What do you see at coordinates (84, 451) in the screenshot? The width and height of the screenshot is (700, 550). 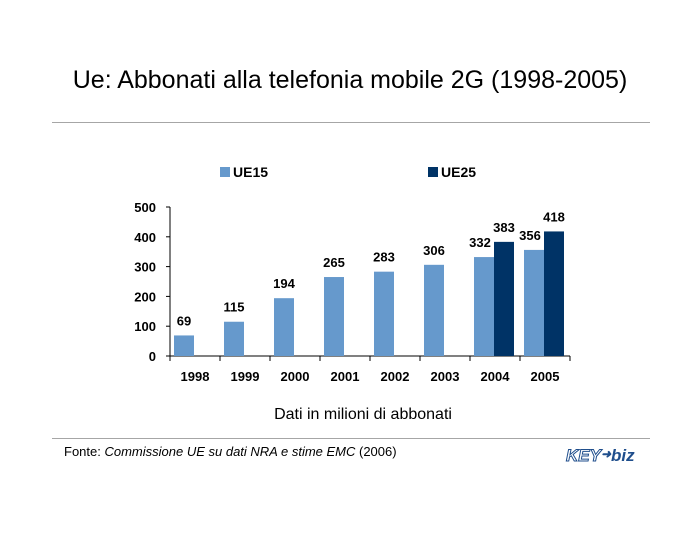 I see `source-prefix: Fonte:` at bounding box center [84, 451].